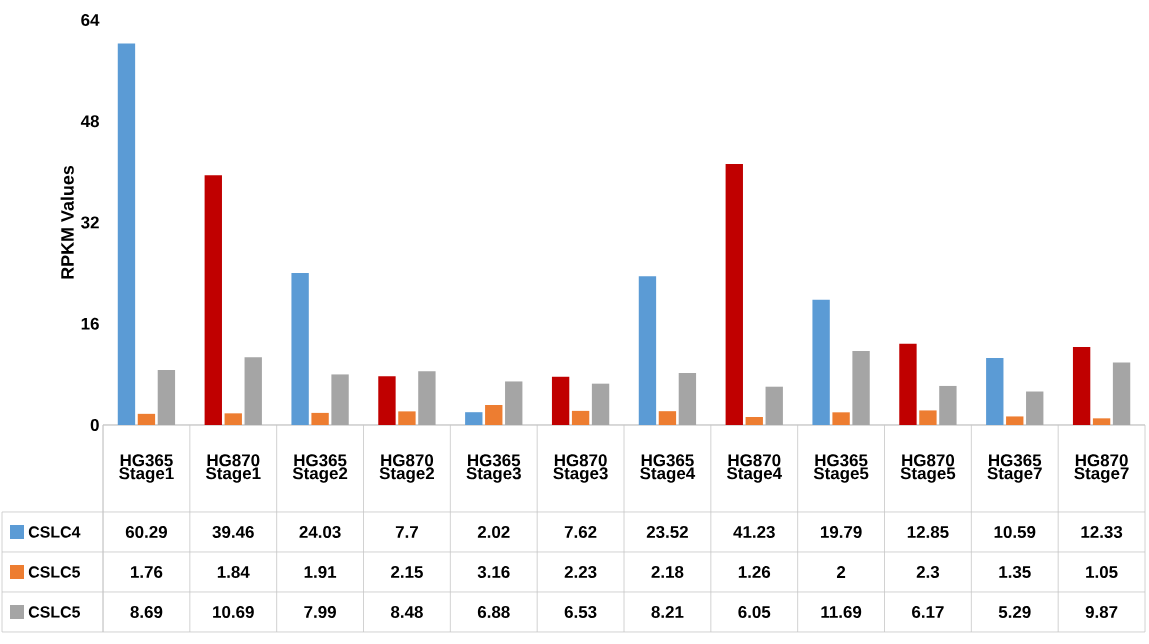 The image size is (1149, 644). Describe the element at coordinates (407, 468) in the screenshot. I see `x-tick-label: HG870 Stage2` at that location.